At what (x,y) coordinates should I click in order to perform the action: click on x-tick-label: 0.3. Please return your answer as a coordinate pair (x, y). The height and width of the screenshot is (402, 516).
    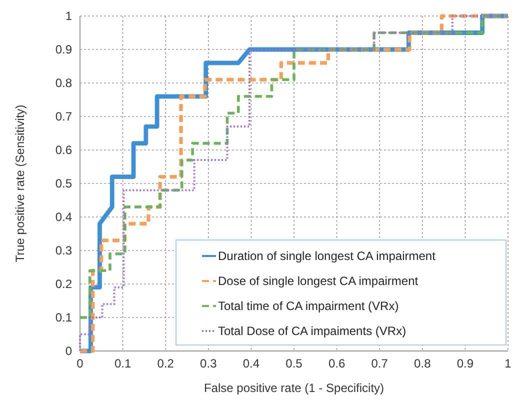
    Looking at the image, I should click on (209, 363).